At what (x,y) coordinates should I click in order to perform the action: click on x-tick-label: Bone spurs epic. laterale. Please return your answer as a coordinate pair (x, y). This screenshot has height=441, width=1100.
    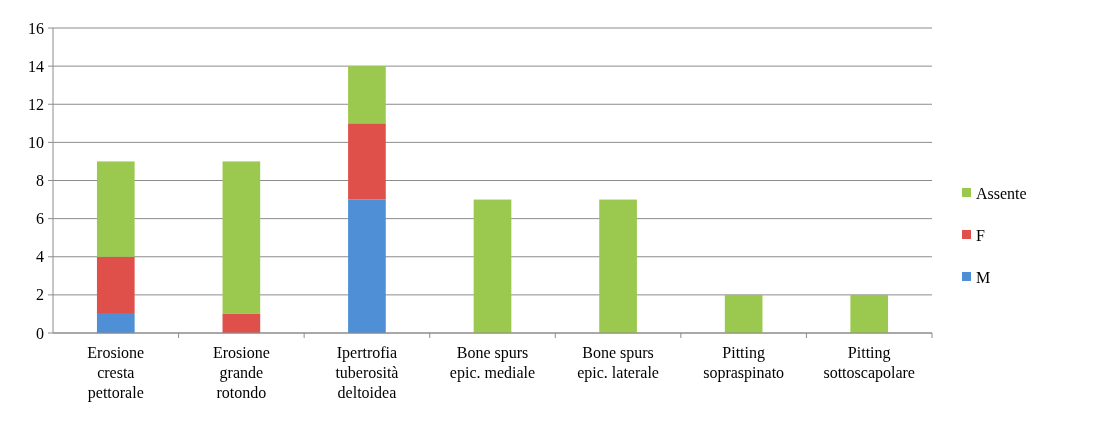
    Looking at the image, I should click on (618, 363).